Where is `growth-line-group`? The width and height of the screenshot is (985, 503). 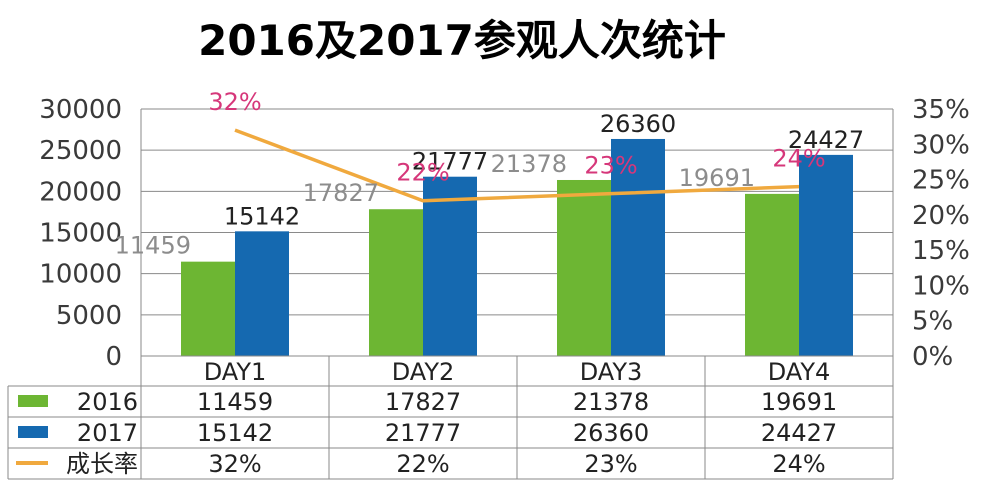
growth-line-group is located at coordinates (517, 165).